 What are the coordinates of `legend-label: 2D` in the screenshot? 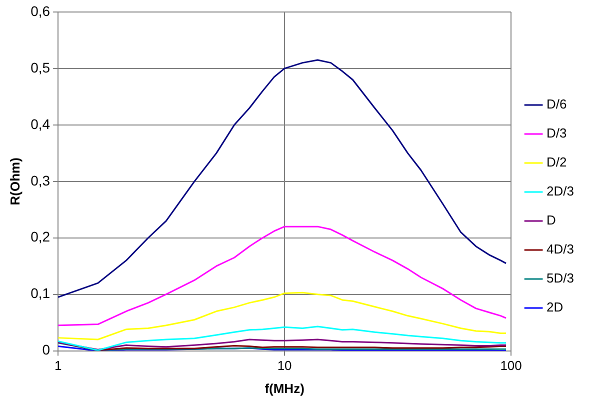 It's located at (555, 307).